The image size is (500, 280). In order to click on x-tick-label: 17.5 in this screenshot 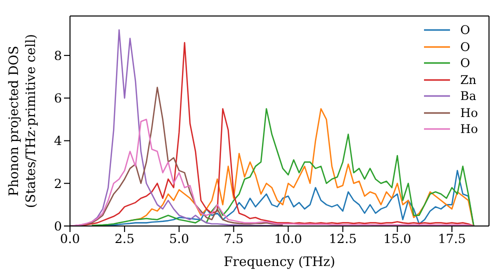, I will do `click(452, 238)`.